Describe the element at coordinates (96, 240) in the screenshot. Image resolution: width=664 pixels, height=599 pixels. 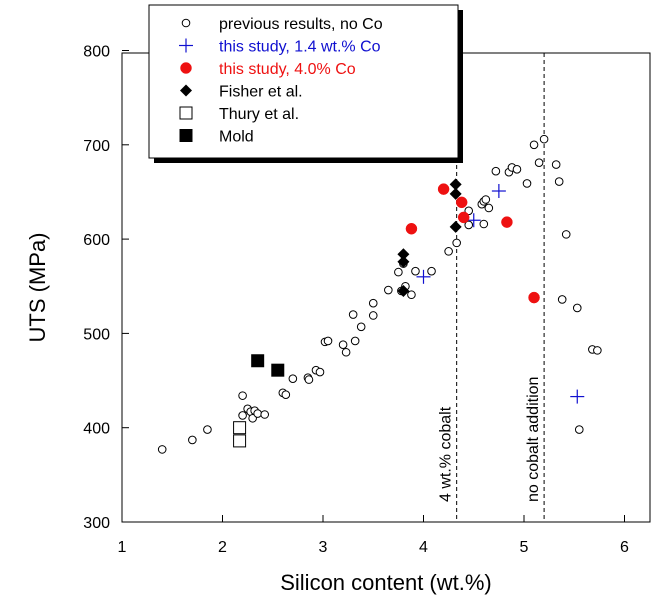
I see `y-tick-label: 600` at that location.